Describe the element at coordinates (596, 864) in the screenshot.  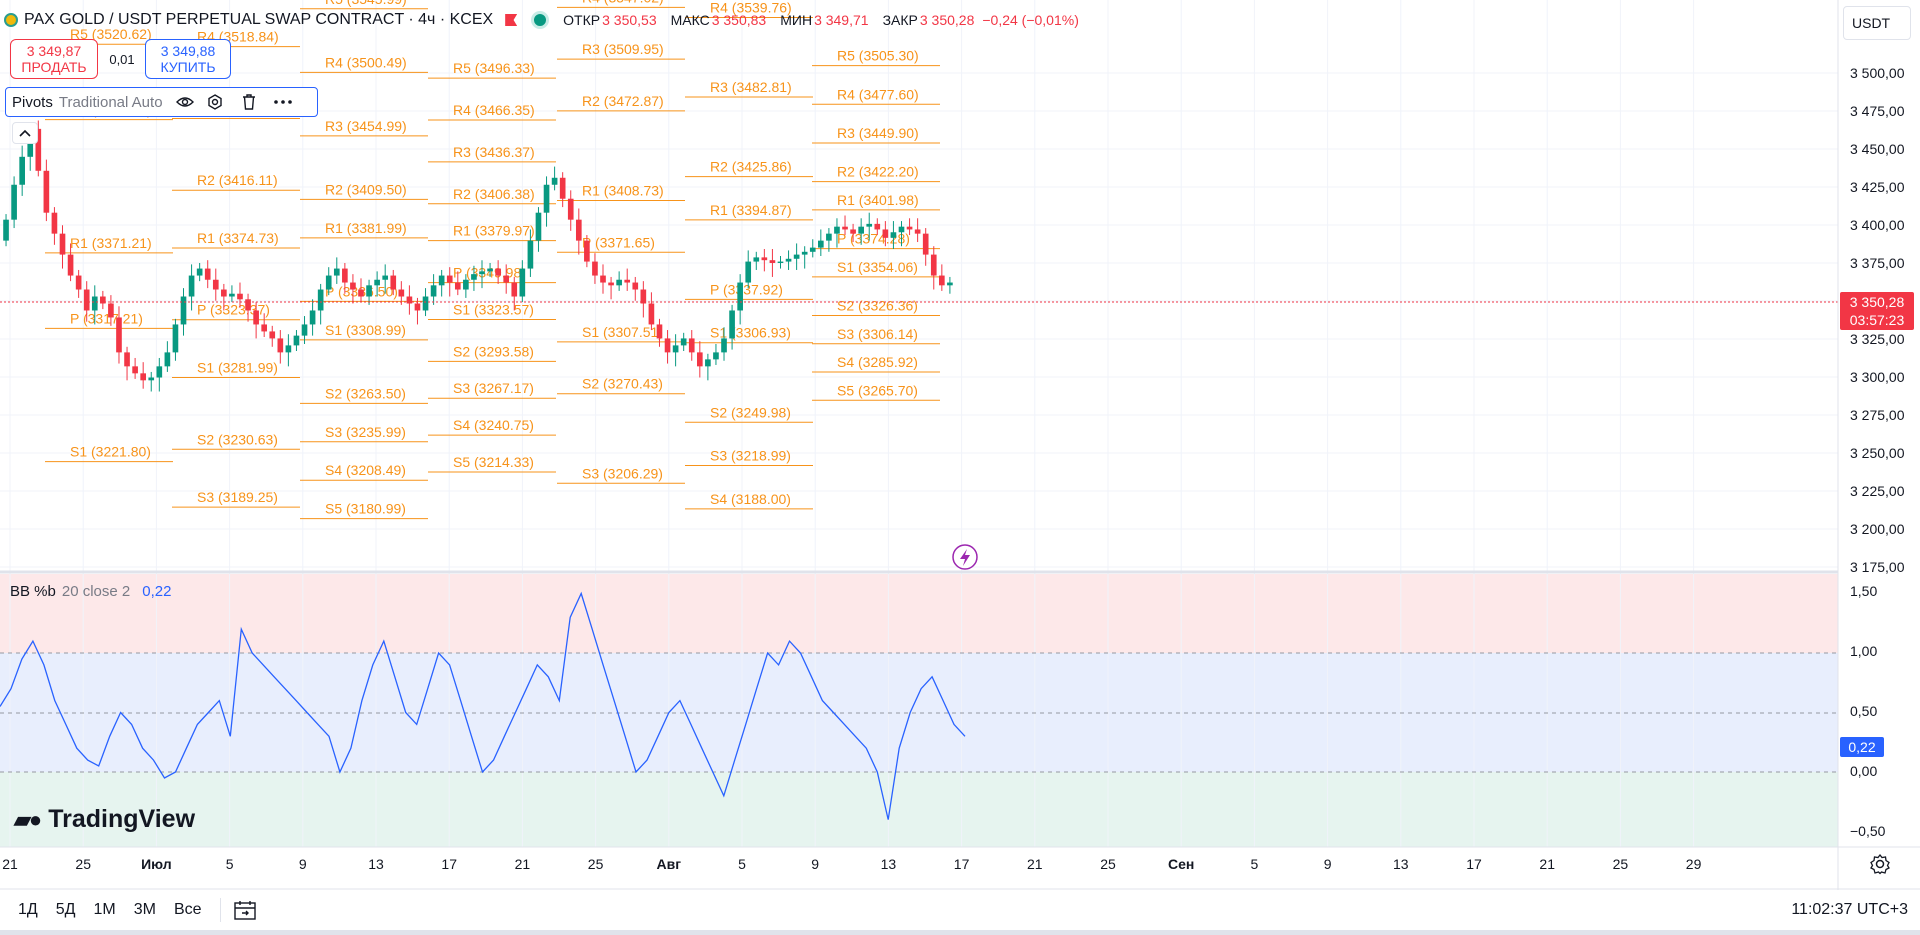
I see `time-tick-label: 25` at that location.